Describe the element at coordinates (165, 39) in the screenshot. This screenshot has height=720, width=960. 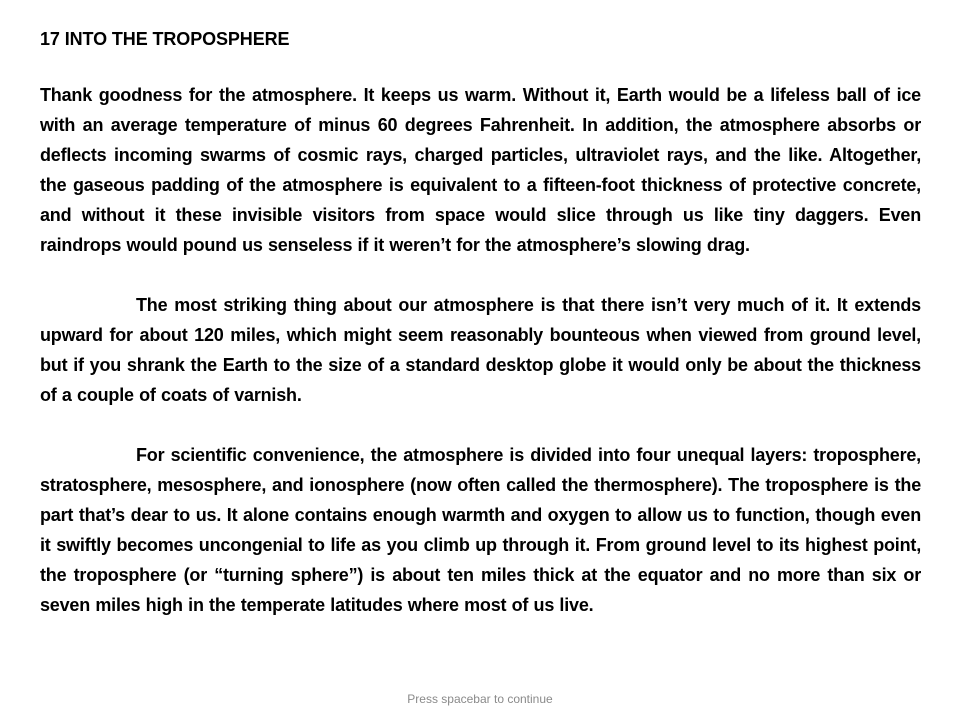
I see `chapter-heading: 17 INTO THE TROPOSPHERE` at that location.